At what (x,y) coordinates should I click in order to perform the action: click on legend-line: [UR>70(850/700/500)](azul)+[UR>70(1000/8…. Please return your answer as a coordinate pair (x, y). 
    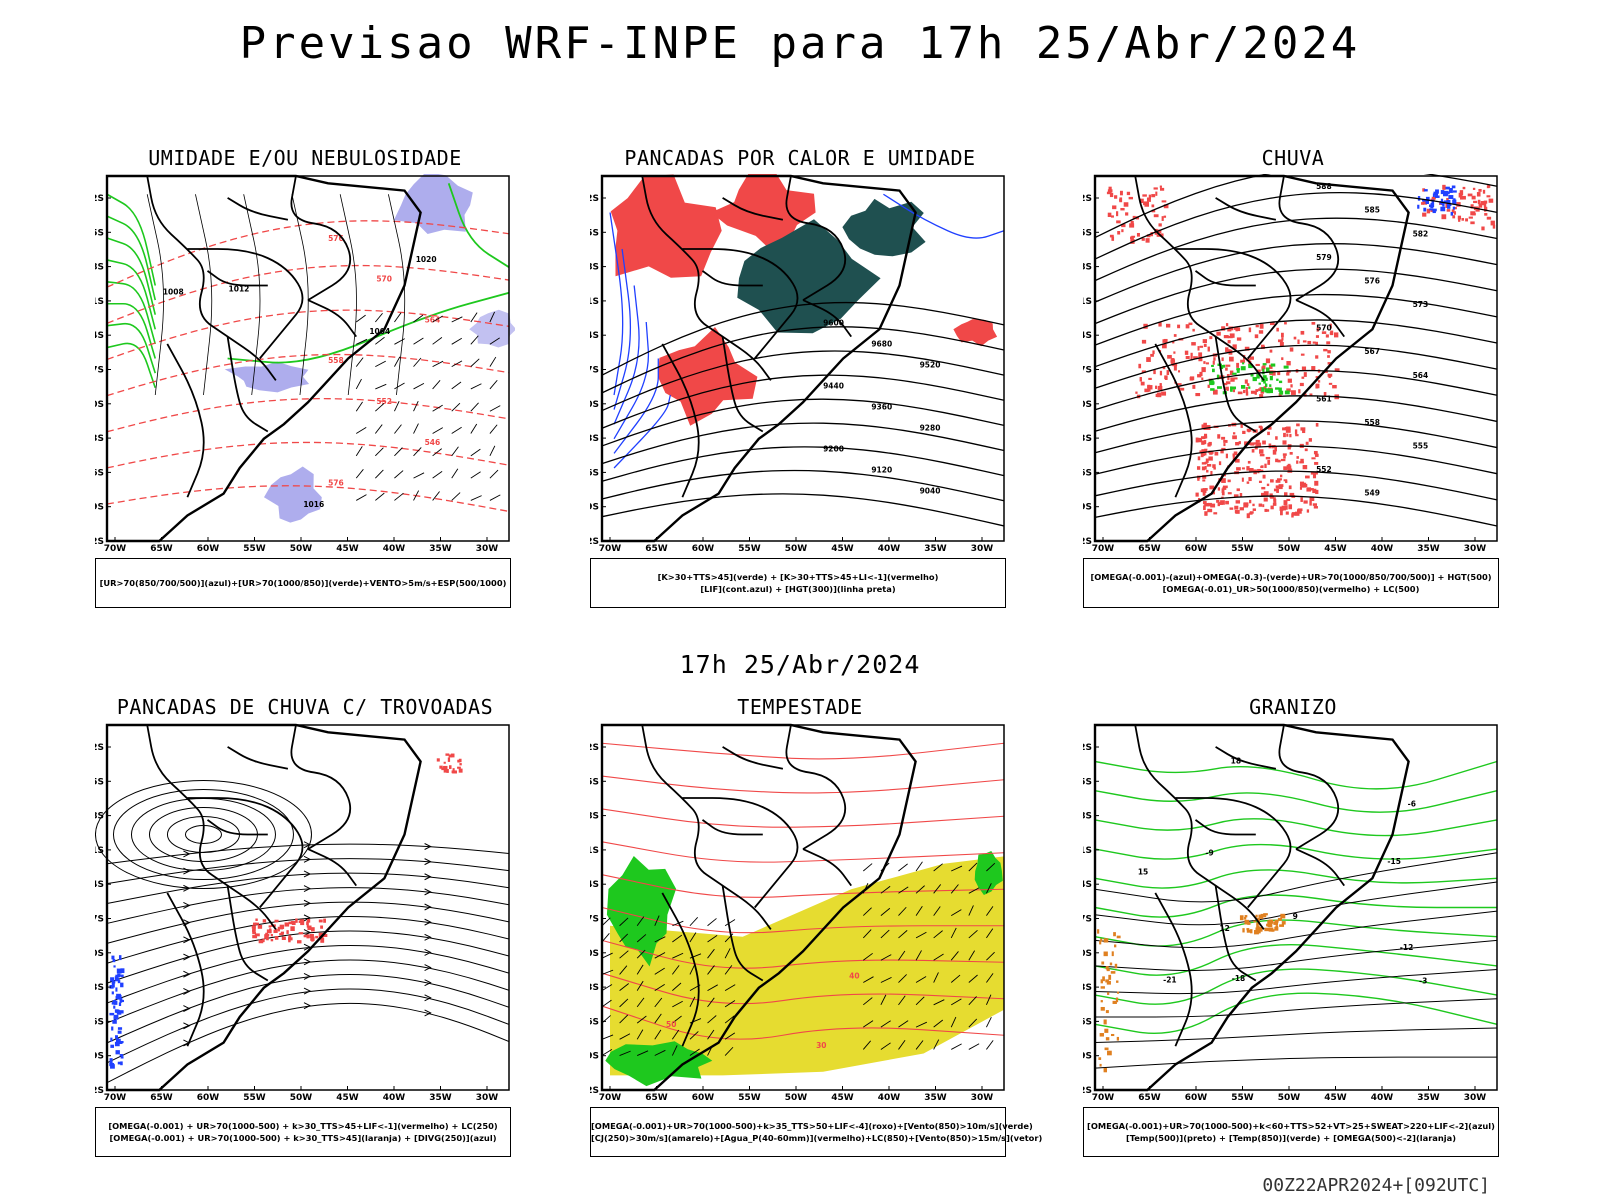
    Looking at the image, I should click on (303, 583).